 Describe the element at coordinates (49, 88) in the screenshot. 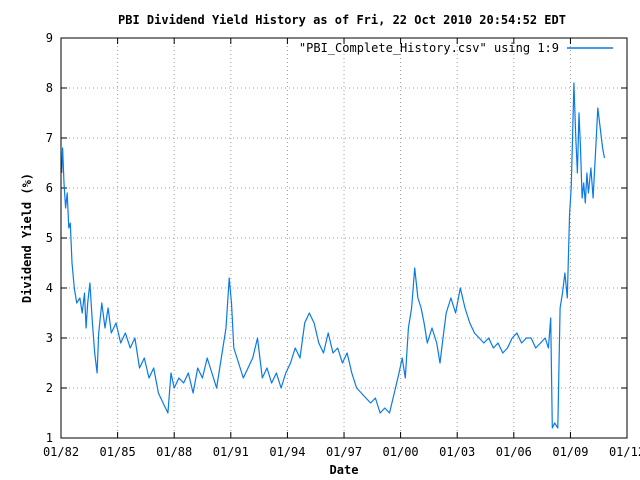

I see `y-tick-label: 8` at that location.